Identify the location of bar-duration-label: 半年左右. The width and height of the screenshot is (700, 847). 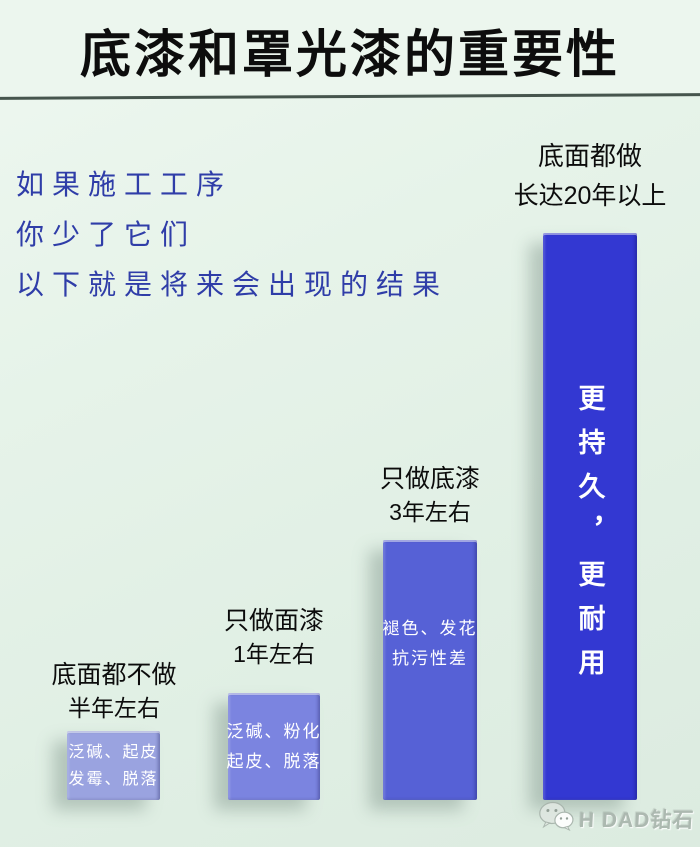
(114, 708).